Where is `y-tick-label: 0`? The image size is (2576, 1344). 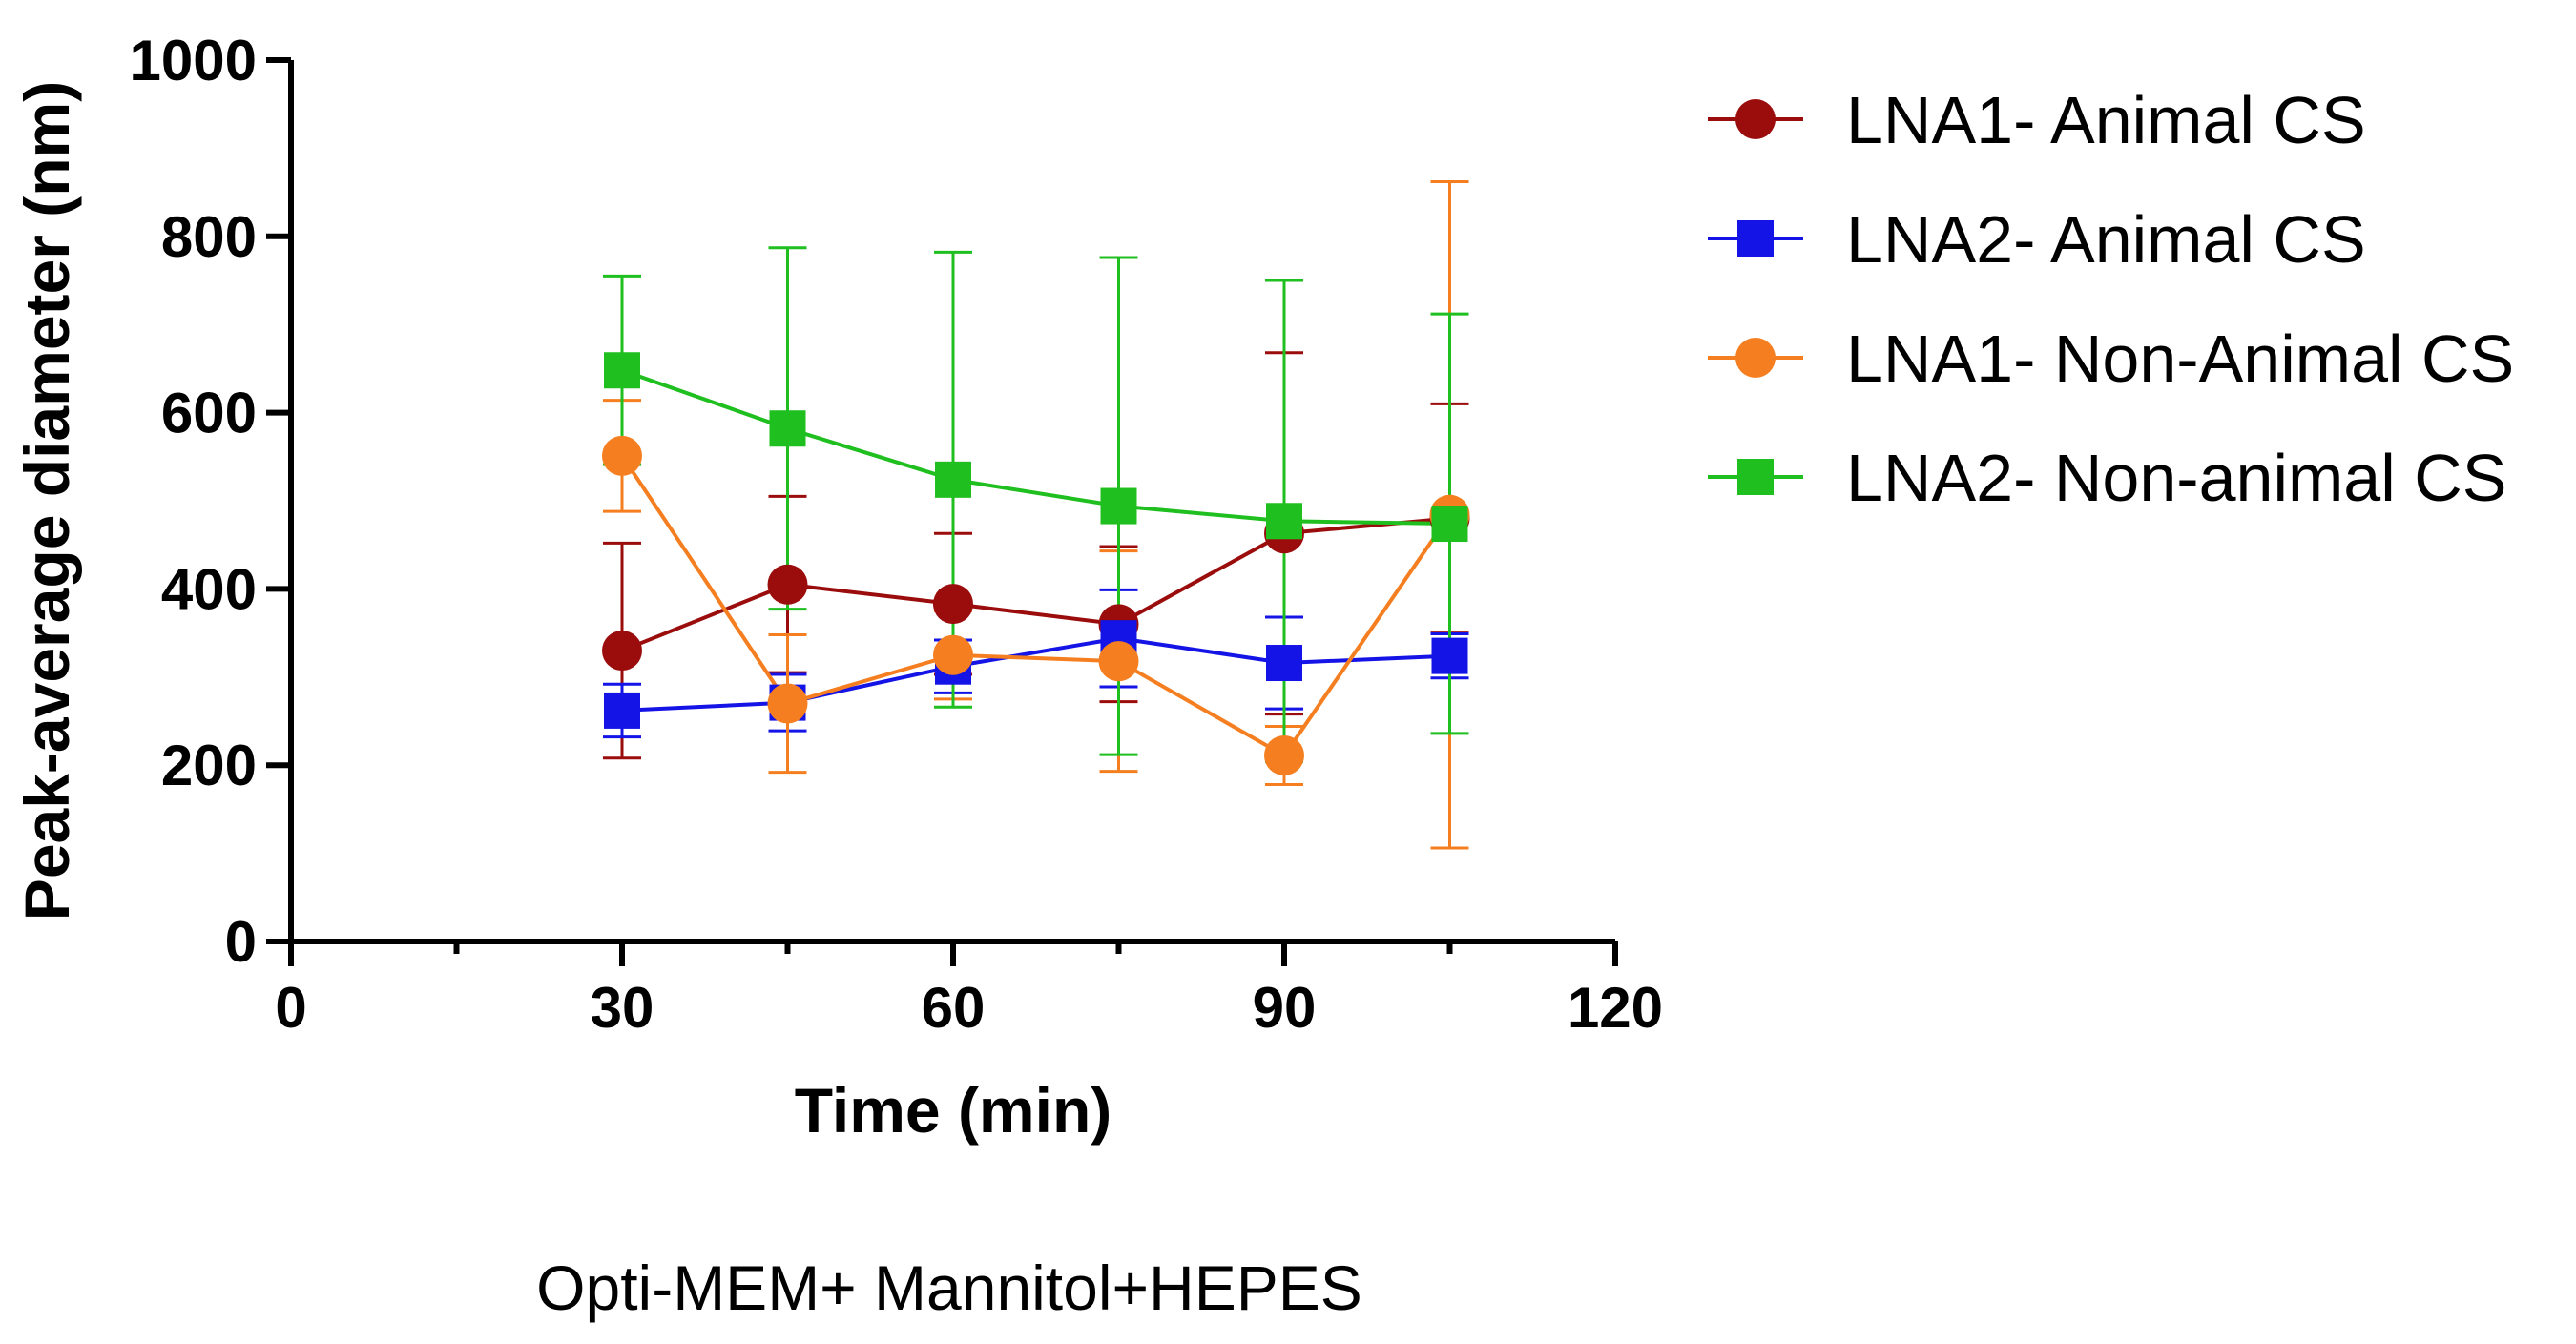 y-tick-label: 0 is located at coordinates (241, 942).